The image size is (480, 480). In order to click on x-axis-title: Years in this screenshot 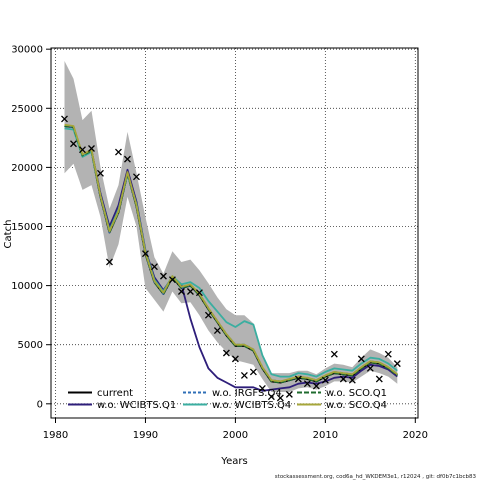, I will do `click(233, 461)`.